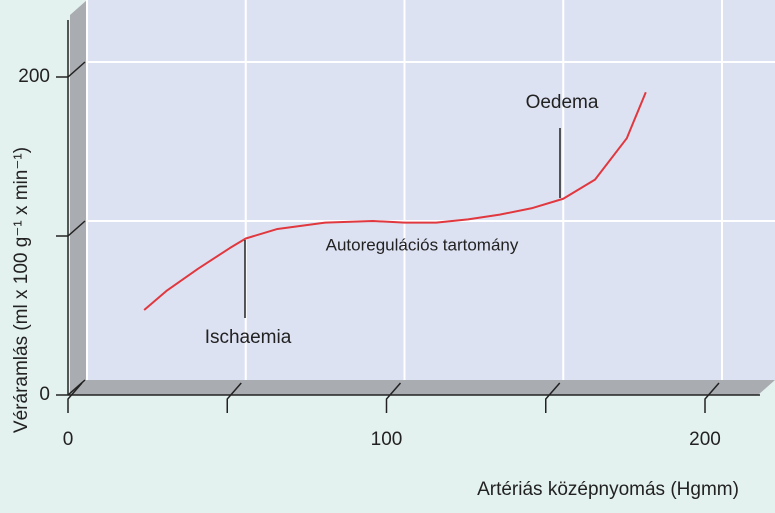 This screenshot has width=775, height=513. I want to click on side-wall, so click(78, 197).